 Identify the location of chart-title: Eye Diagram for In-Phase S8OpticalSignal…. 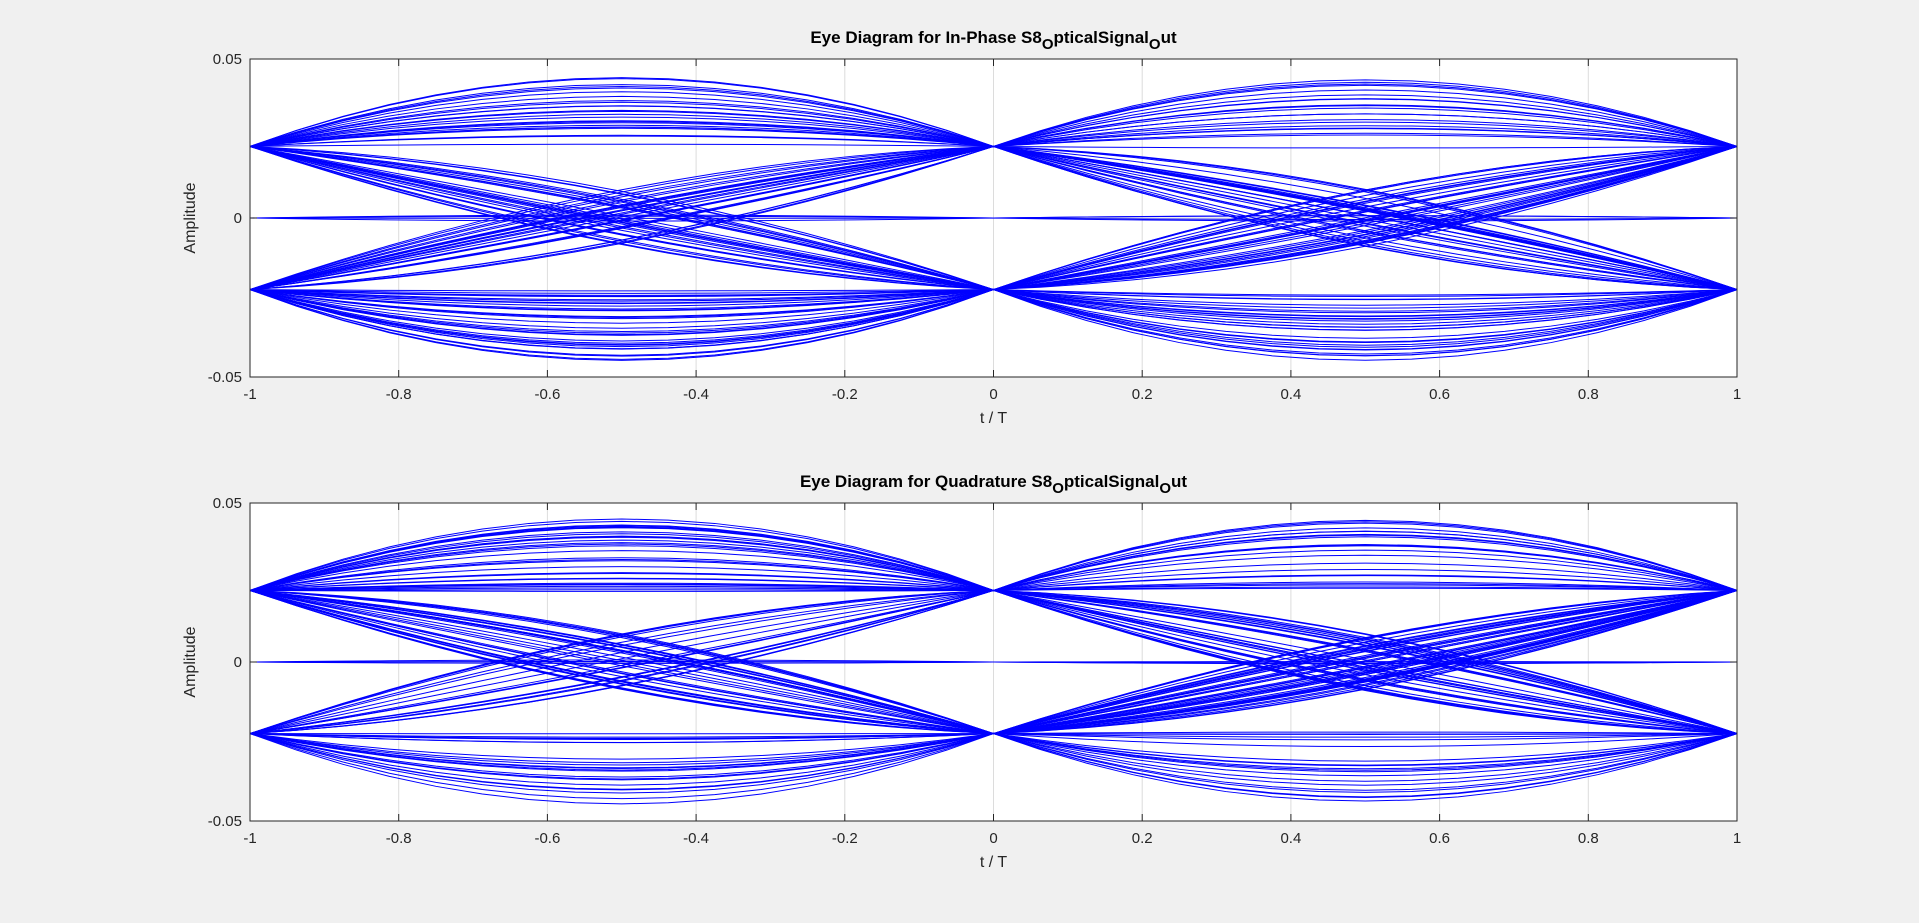
(993, 40).